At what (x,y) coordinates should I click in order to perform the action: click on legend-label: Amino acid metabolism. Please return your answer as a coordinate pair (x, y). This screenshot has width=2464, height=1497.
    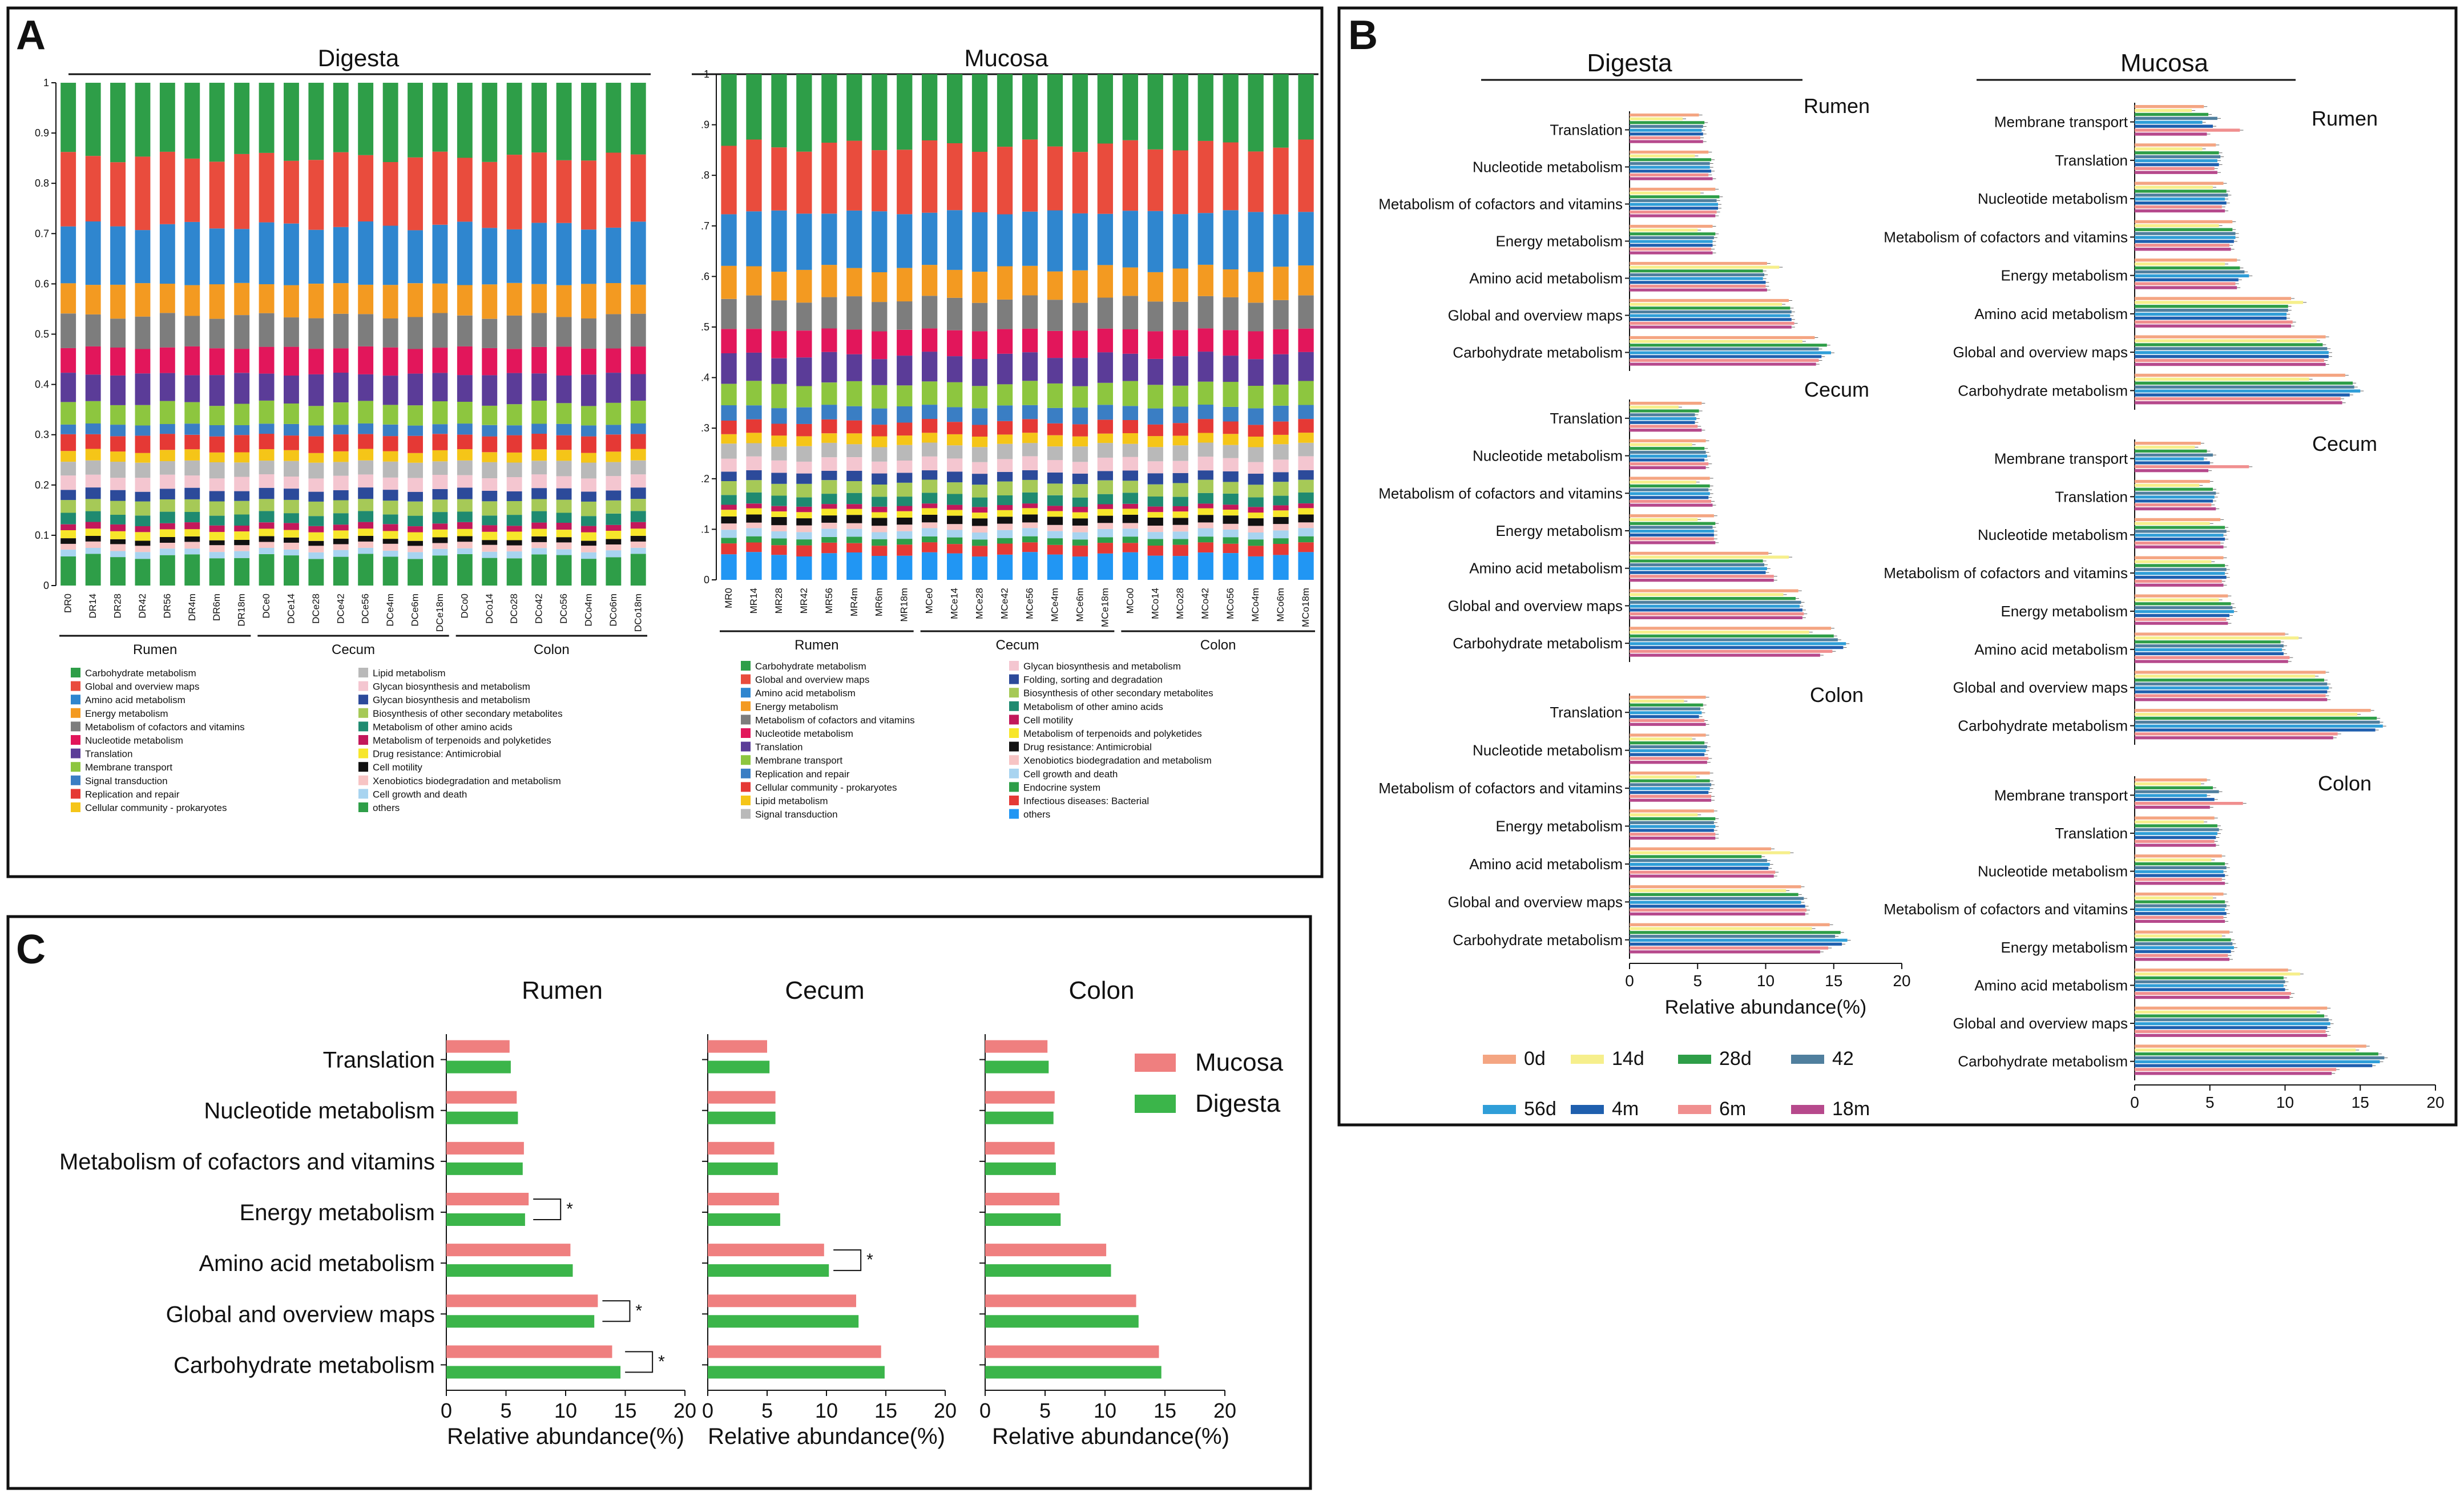
    Looking at the image, I should click on (135, 700).